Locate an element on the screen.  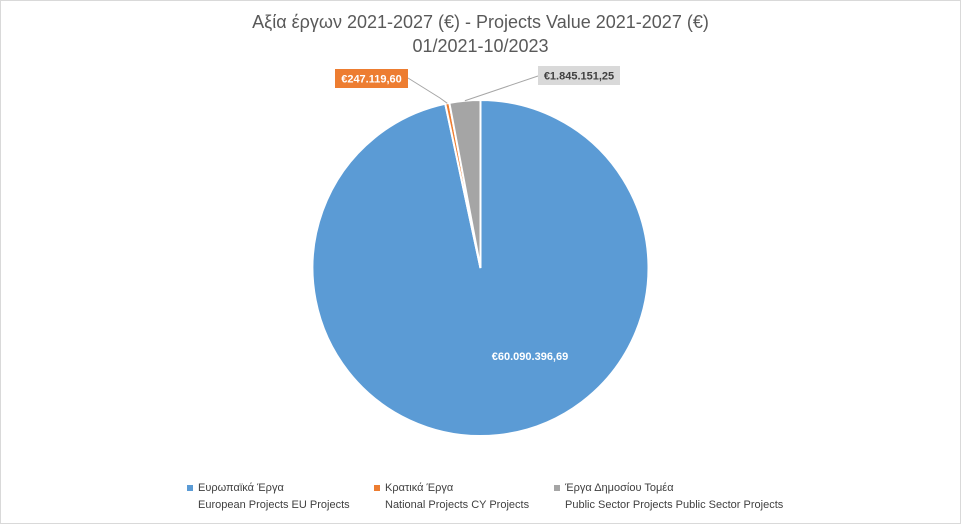
data-label-public-sector-leader-line is located at coordinates (501, 88).